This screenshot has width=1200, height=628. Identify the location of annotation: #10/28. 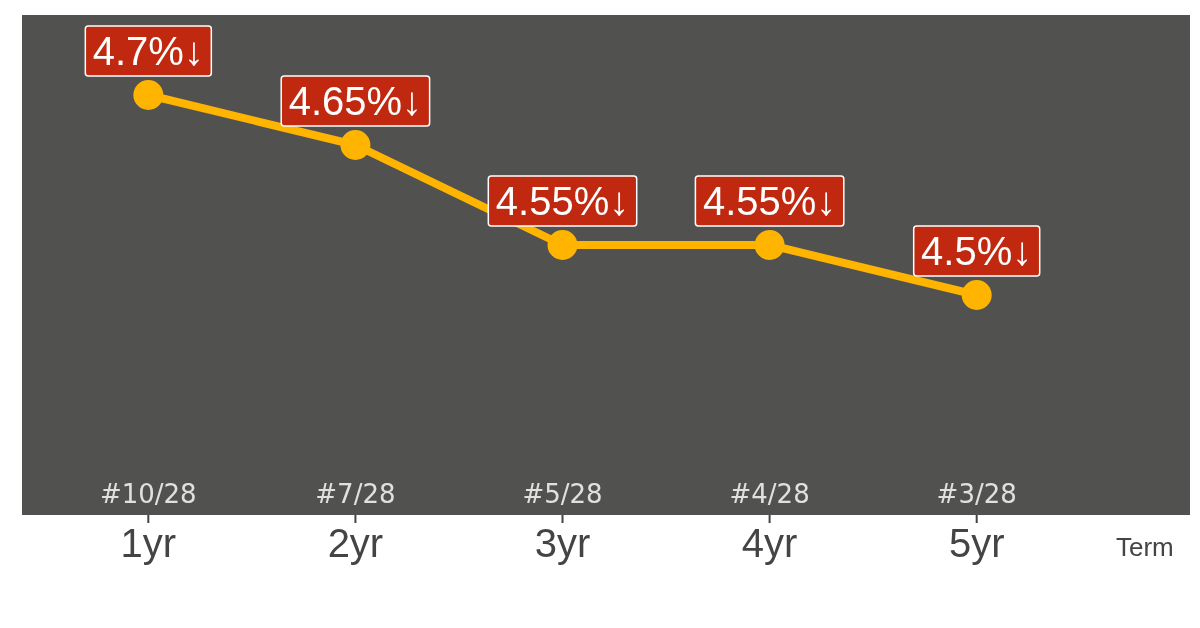
(148, 494).